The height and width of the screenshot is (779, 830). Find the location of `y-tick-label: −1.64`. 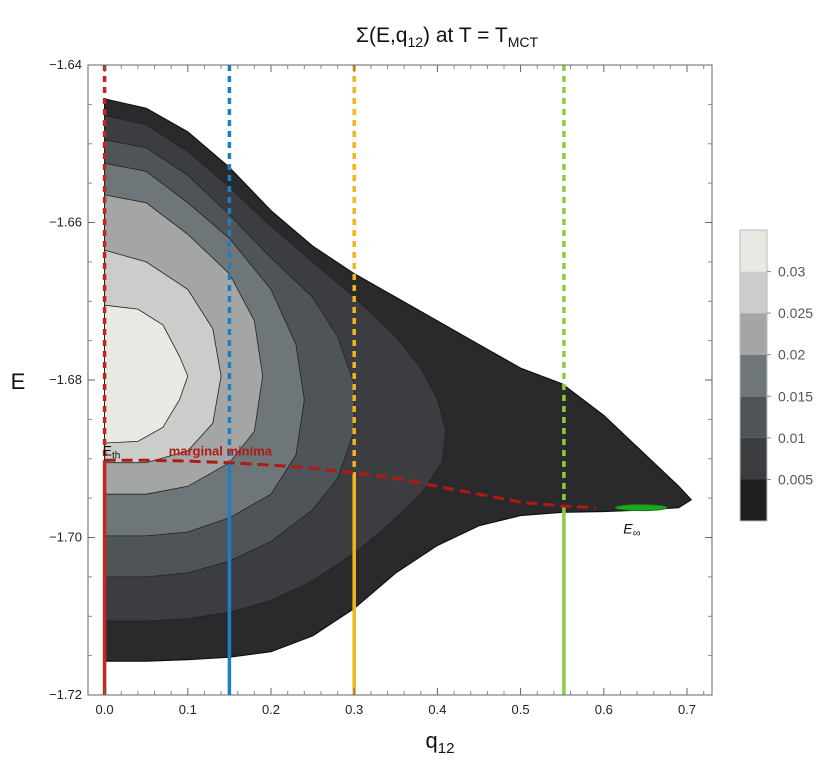

y-tick-label: −1.64 is located at coordinates (65, 64).